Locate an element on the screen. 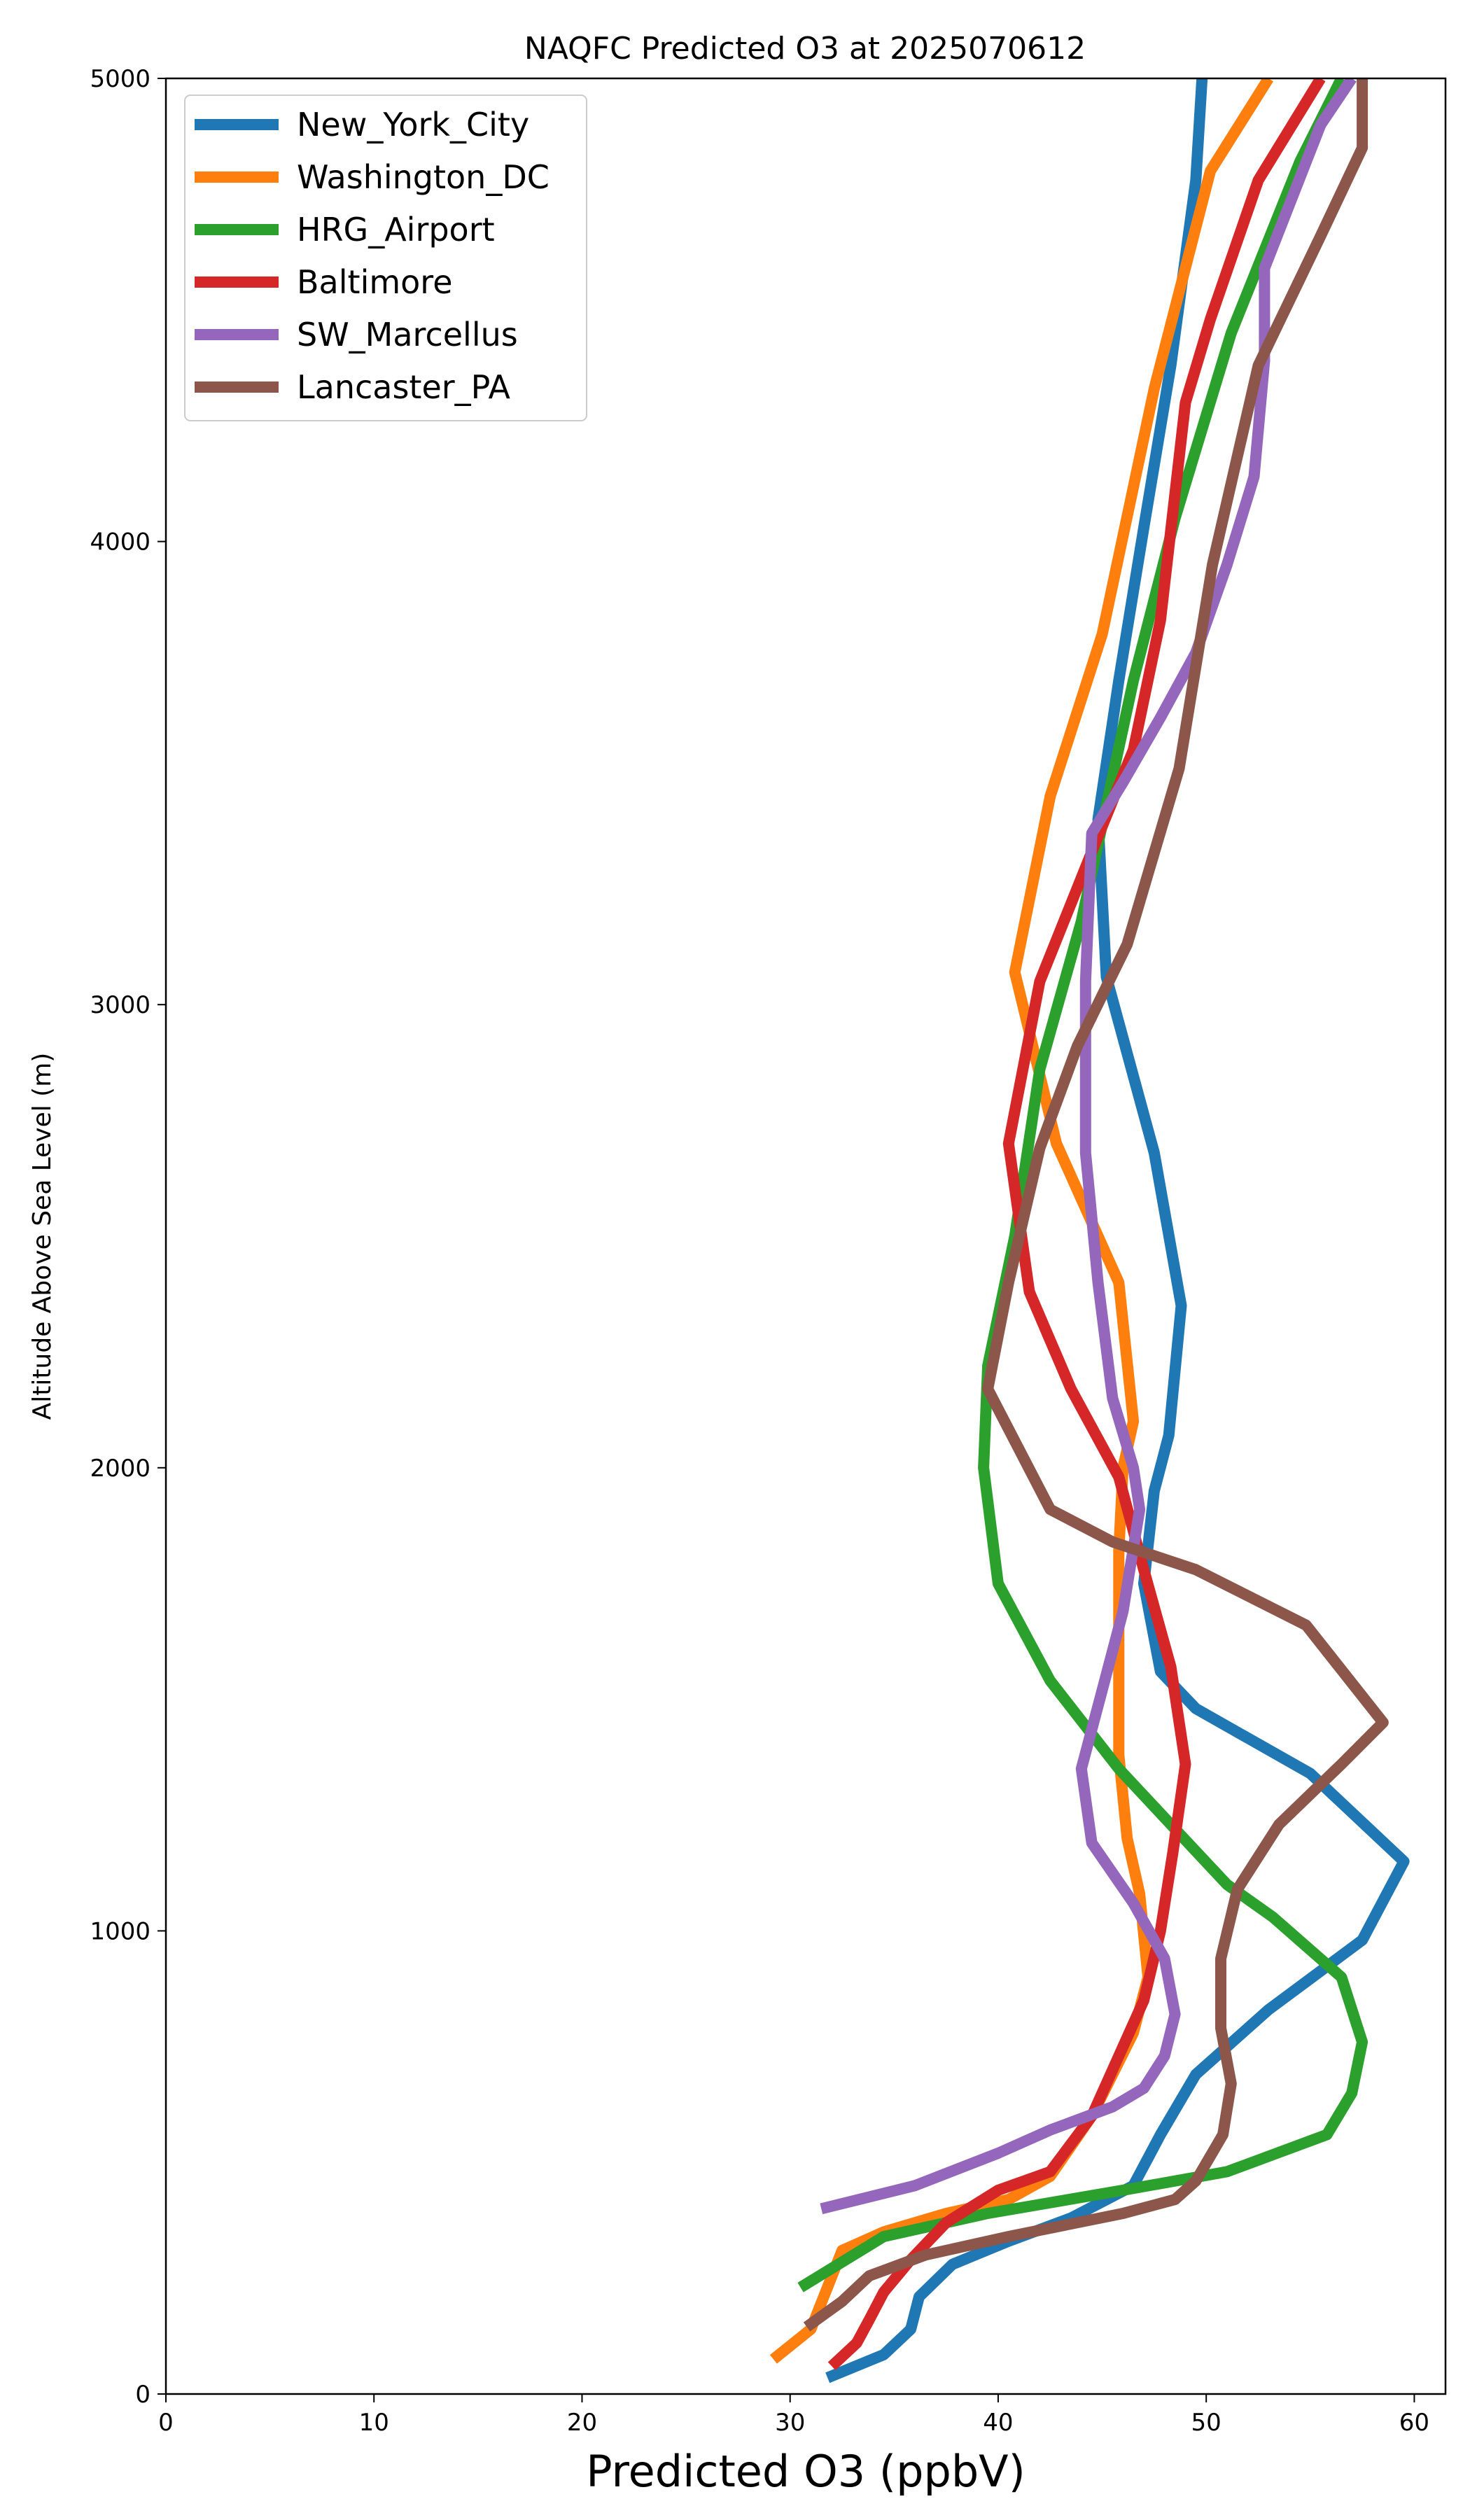 This screenshot has height=2520, width=1470. x-tick-label: 10 is located at coordinates (374, 2423).